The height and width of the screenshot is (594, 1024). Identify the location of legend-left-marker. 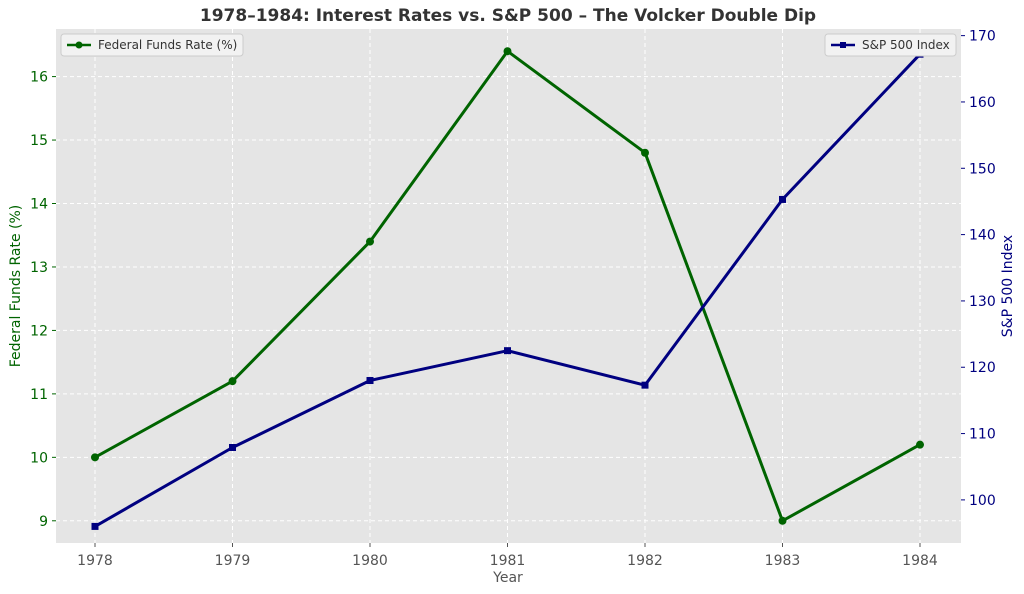
(79, 45).